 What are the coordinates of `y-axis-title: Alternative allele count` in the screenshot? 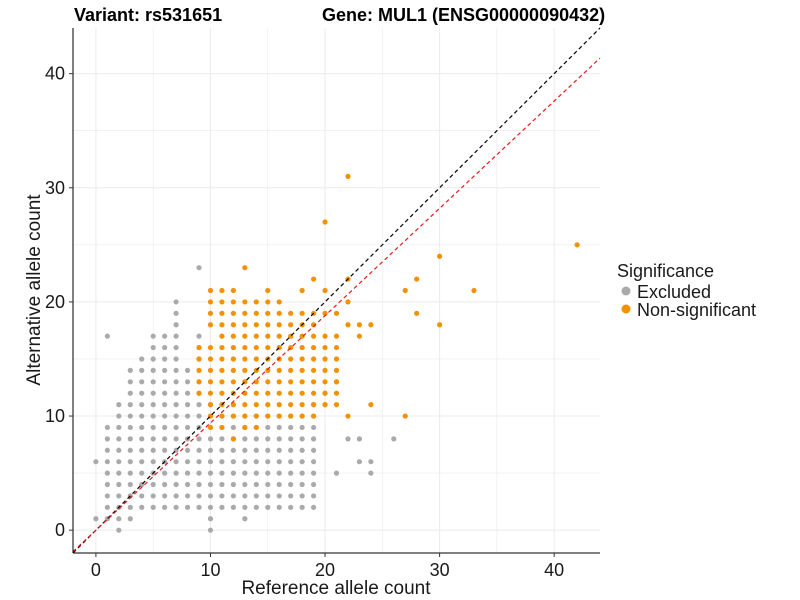 It's located at (34, 290).